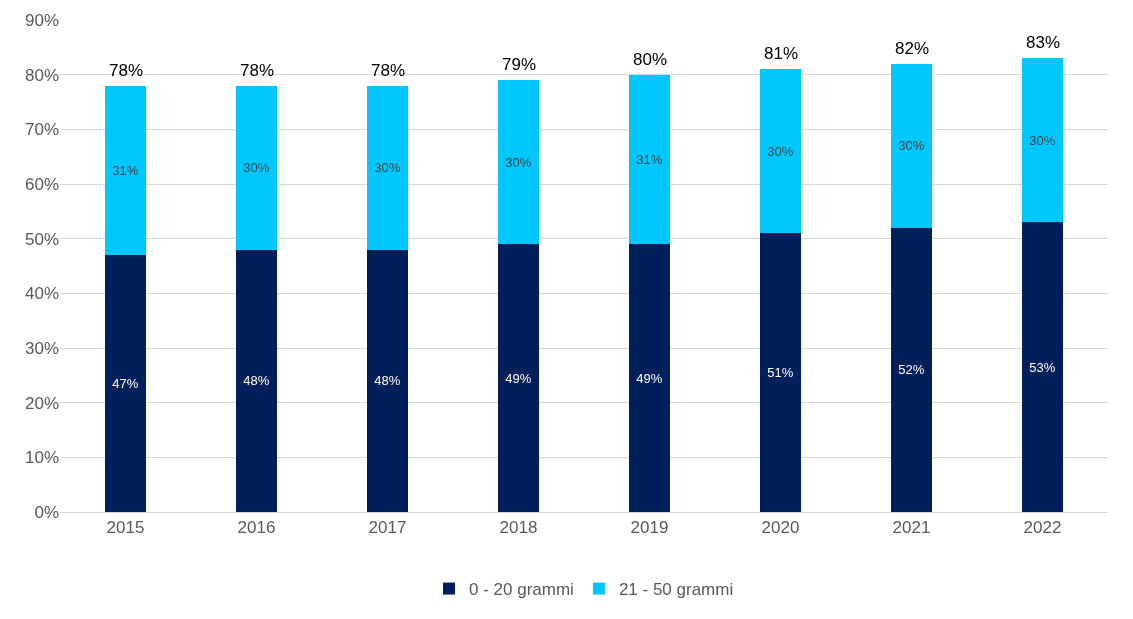 The width and height of the screenshot is (1133, 619). What do you see at coordinates (912, 48) in the screenshot?
I see `total-label: 82%` at bounding box center [912, 48].